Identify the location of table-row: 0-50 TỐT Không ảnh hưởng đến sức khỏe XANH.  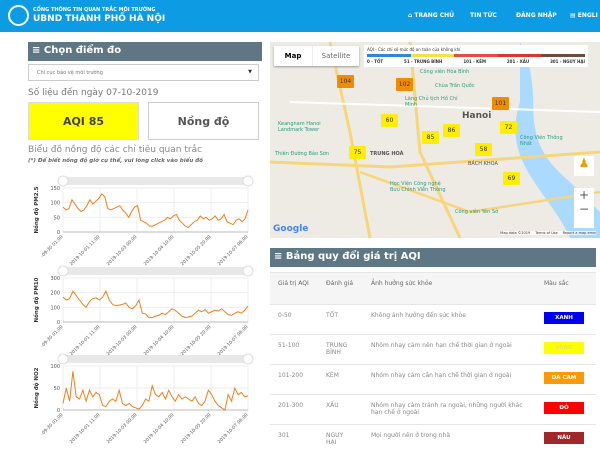
(433, 319).